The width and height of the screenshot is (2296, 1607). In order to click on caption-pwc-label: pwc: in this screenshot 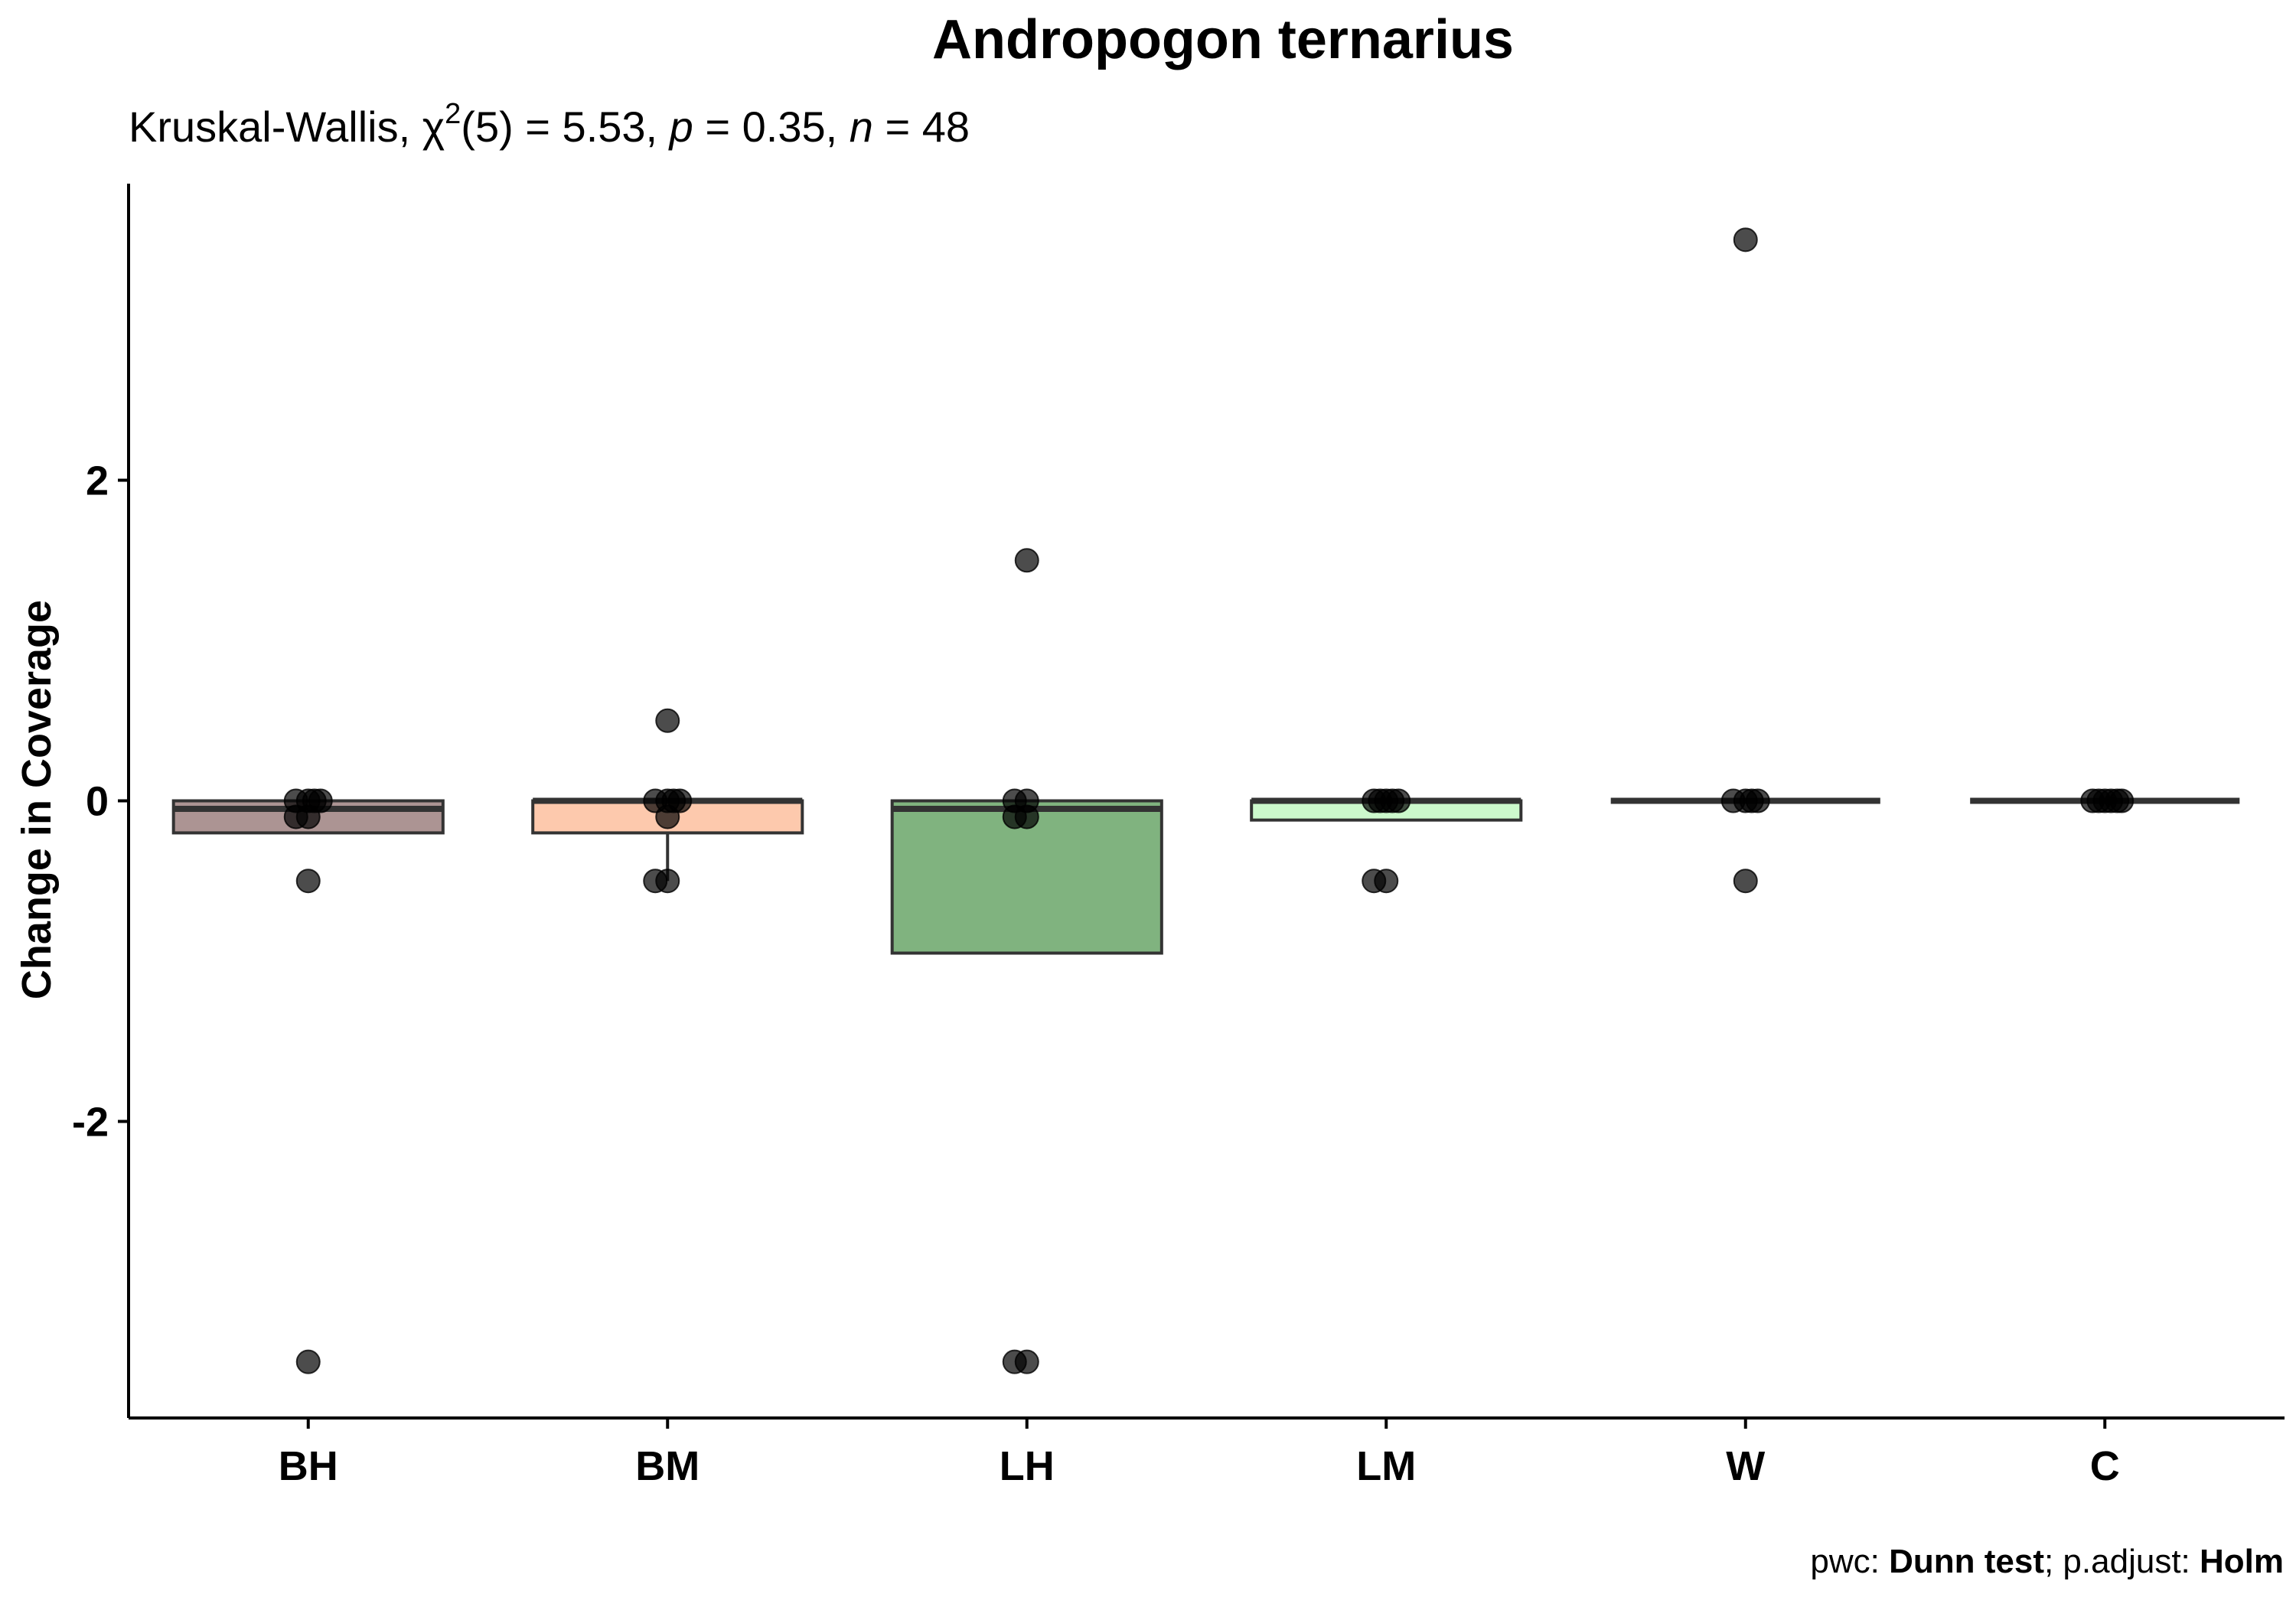, I will do `click(1849, 1561)`.